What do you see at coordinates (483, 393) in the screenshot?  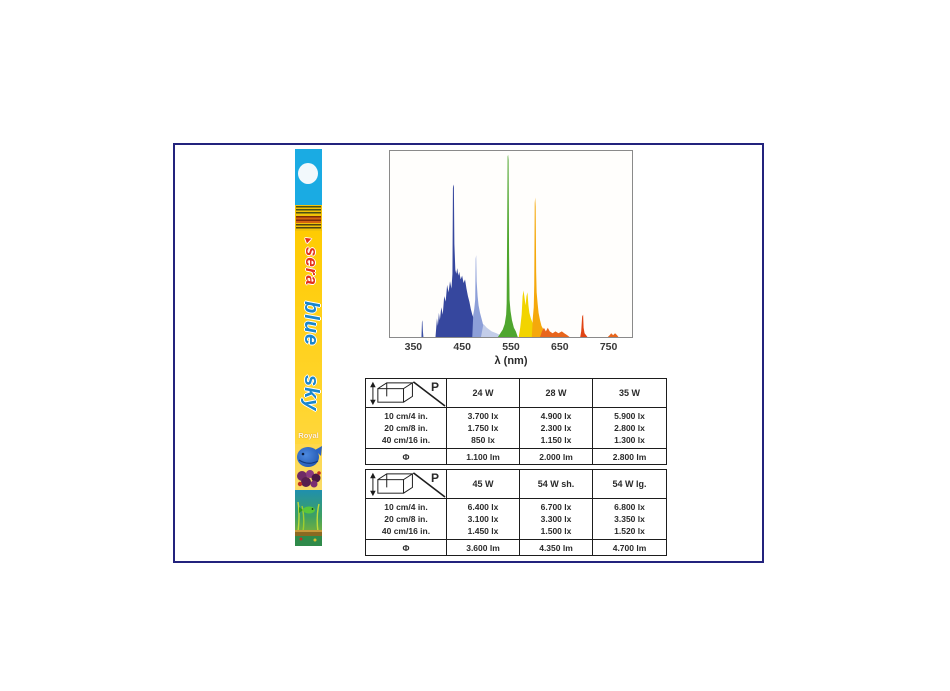 I see `wattage-header-0-0: 24 W` at bounding box center [483, 393].